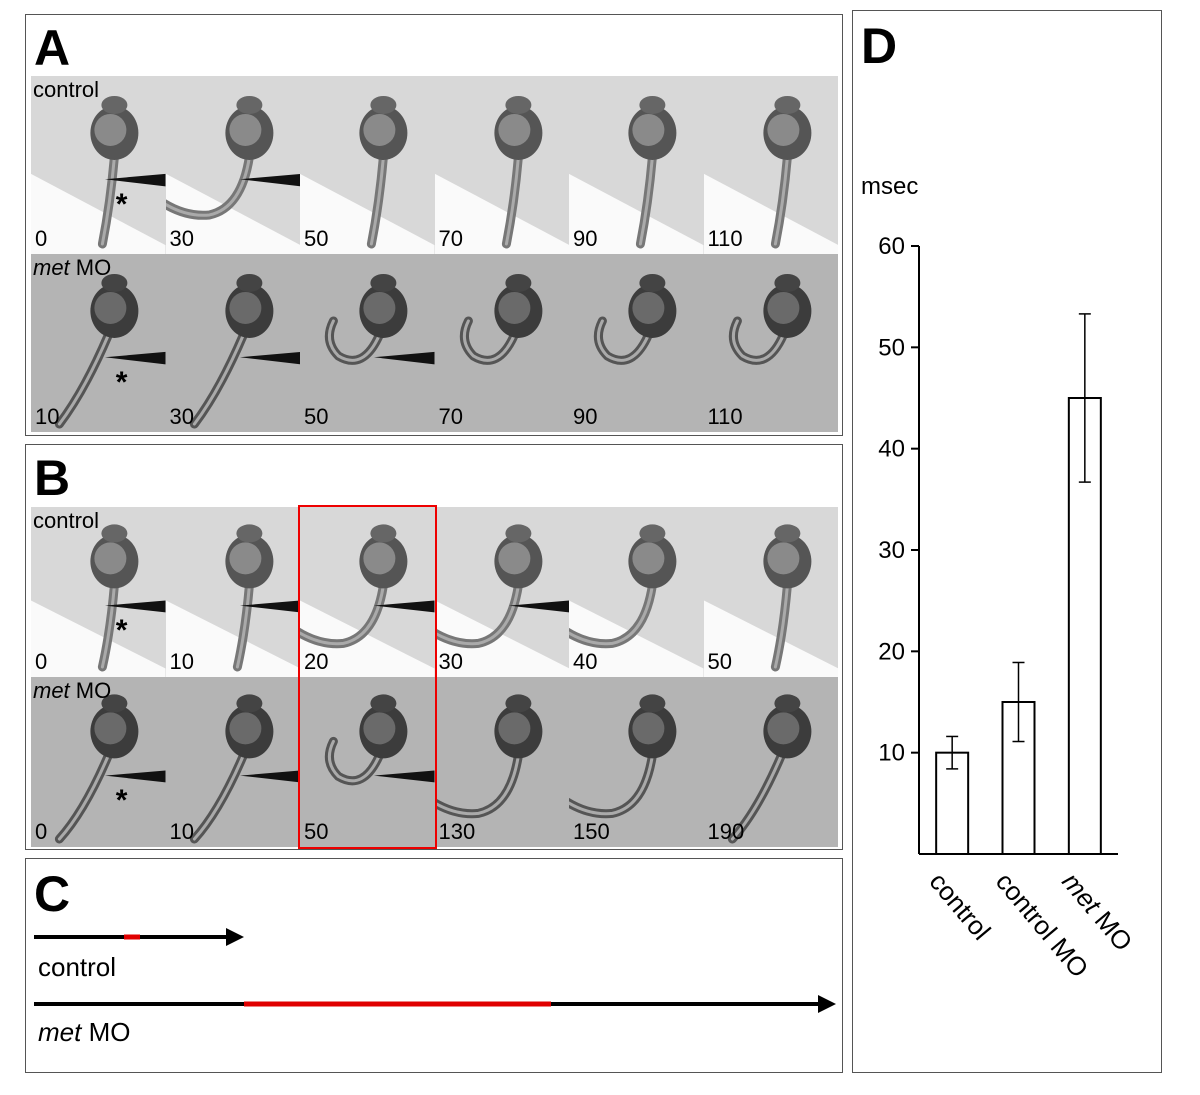 The width and height of the screenshot is (1200, 1095). Describe the element at coordinates (726, 831) in the screenshot. I see `time-label: 190` at that location.